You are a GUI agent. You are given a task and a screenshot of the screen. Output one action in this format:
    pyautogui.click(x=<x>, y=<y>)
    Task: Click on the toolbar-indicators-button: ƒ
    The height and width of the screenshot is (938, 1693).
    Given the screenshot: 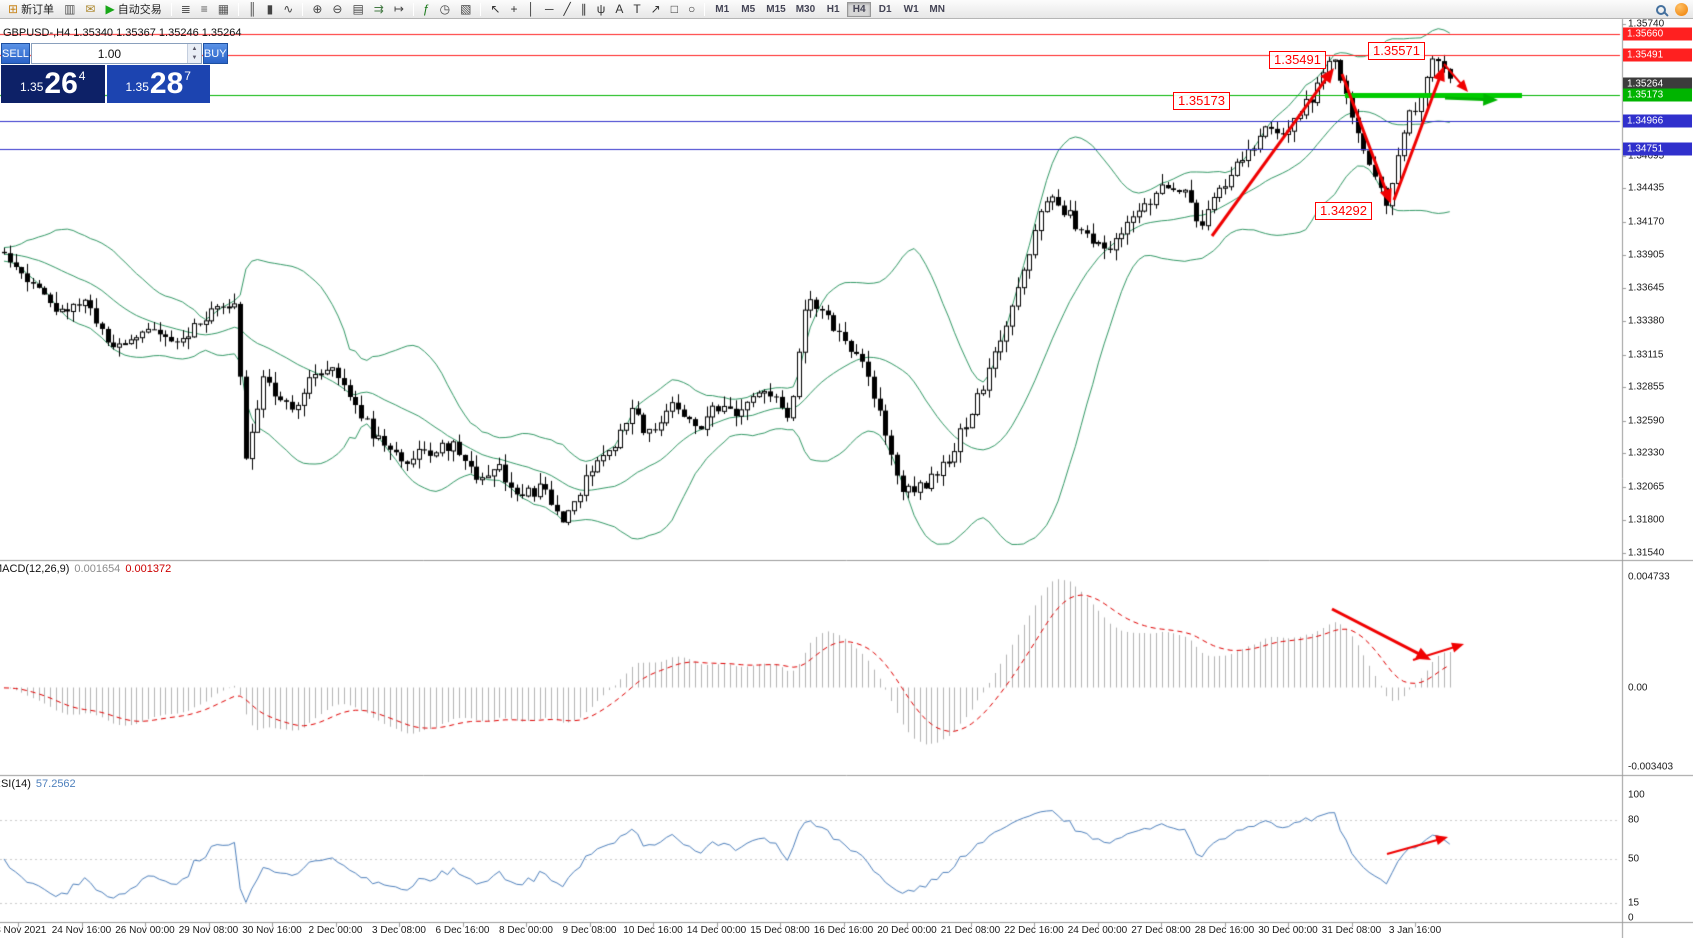 What is the action you would take?
    pyautogui.click(x=426, y=9)
    